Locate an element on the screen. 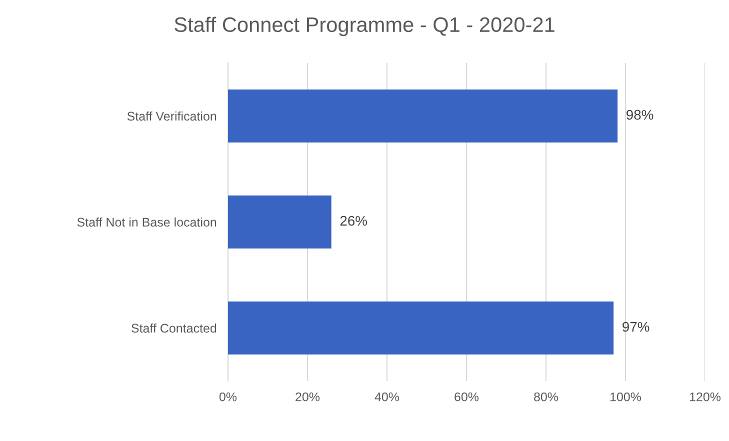 This screenshot has width=729, height=441. y-tick-label: Staff Verification is located at coordinates (171, 116).